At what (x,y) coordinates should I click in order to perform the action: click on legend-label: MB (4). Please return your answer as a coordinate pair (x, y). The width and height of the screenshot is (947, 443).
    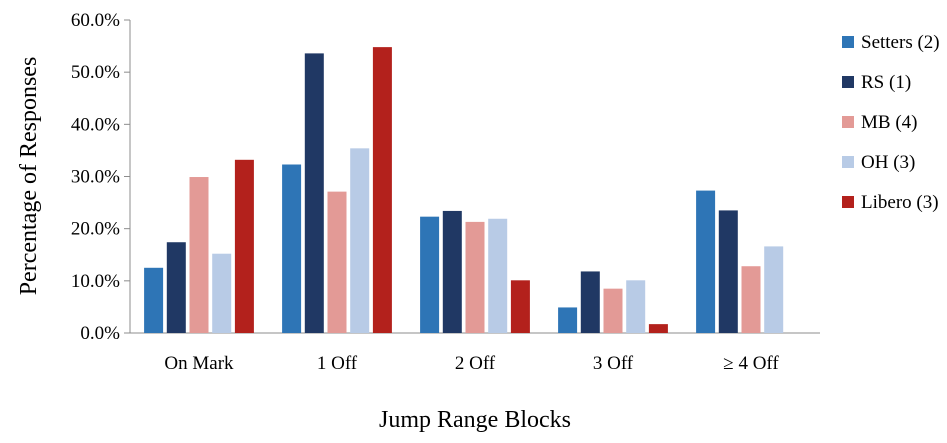
    Looking at the image, I should click on (889, 122).